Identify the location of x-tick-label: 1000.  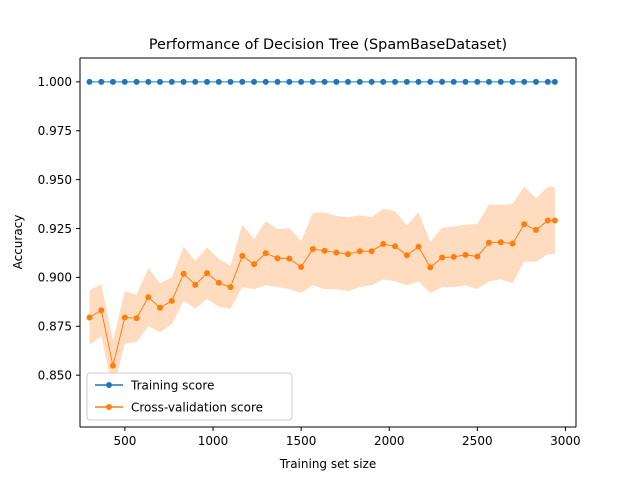
(213, 441).